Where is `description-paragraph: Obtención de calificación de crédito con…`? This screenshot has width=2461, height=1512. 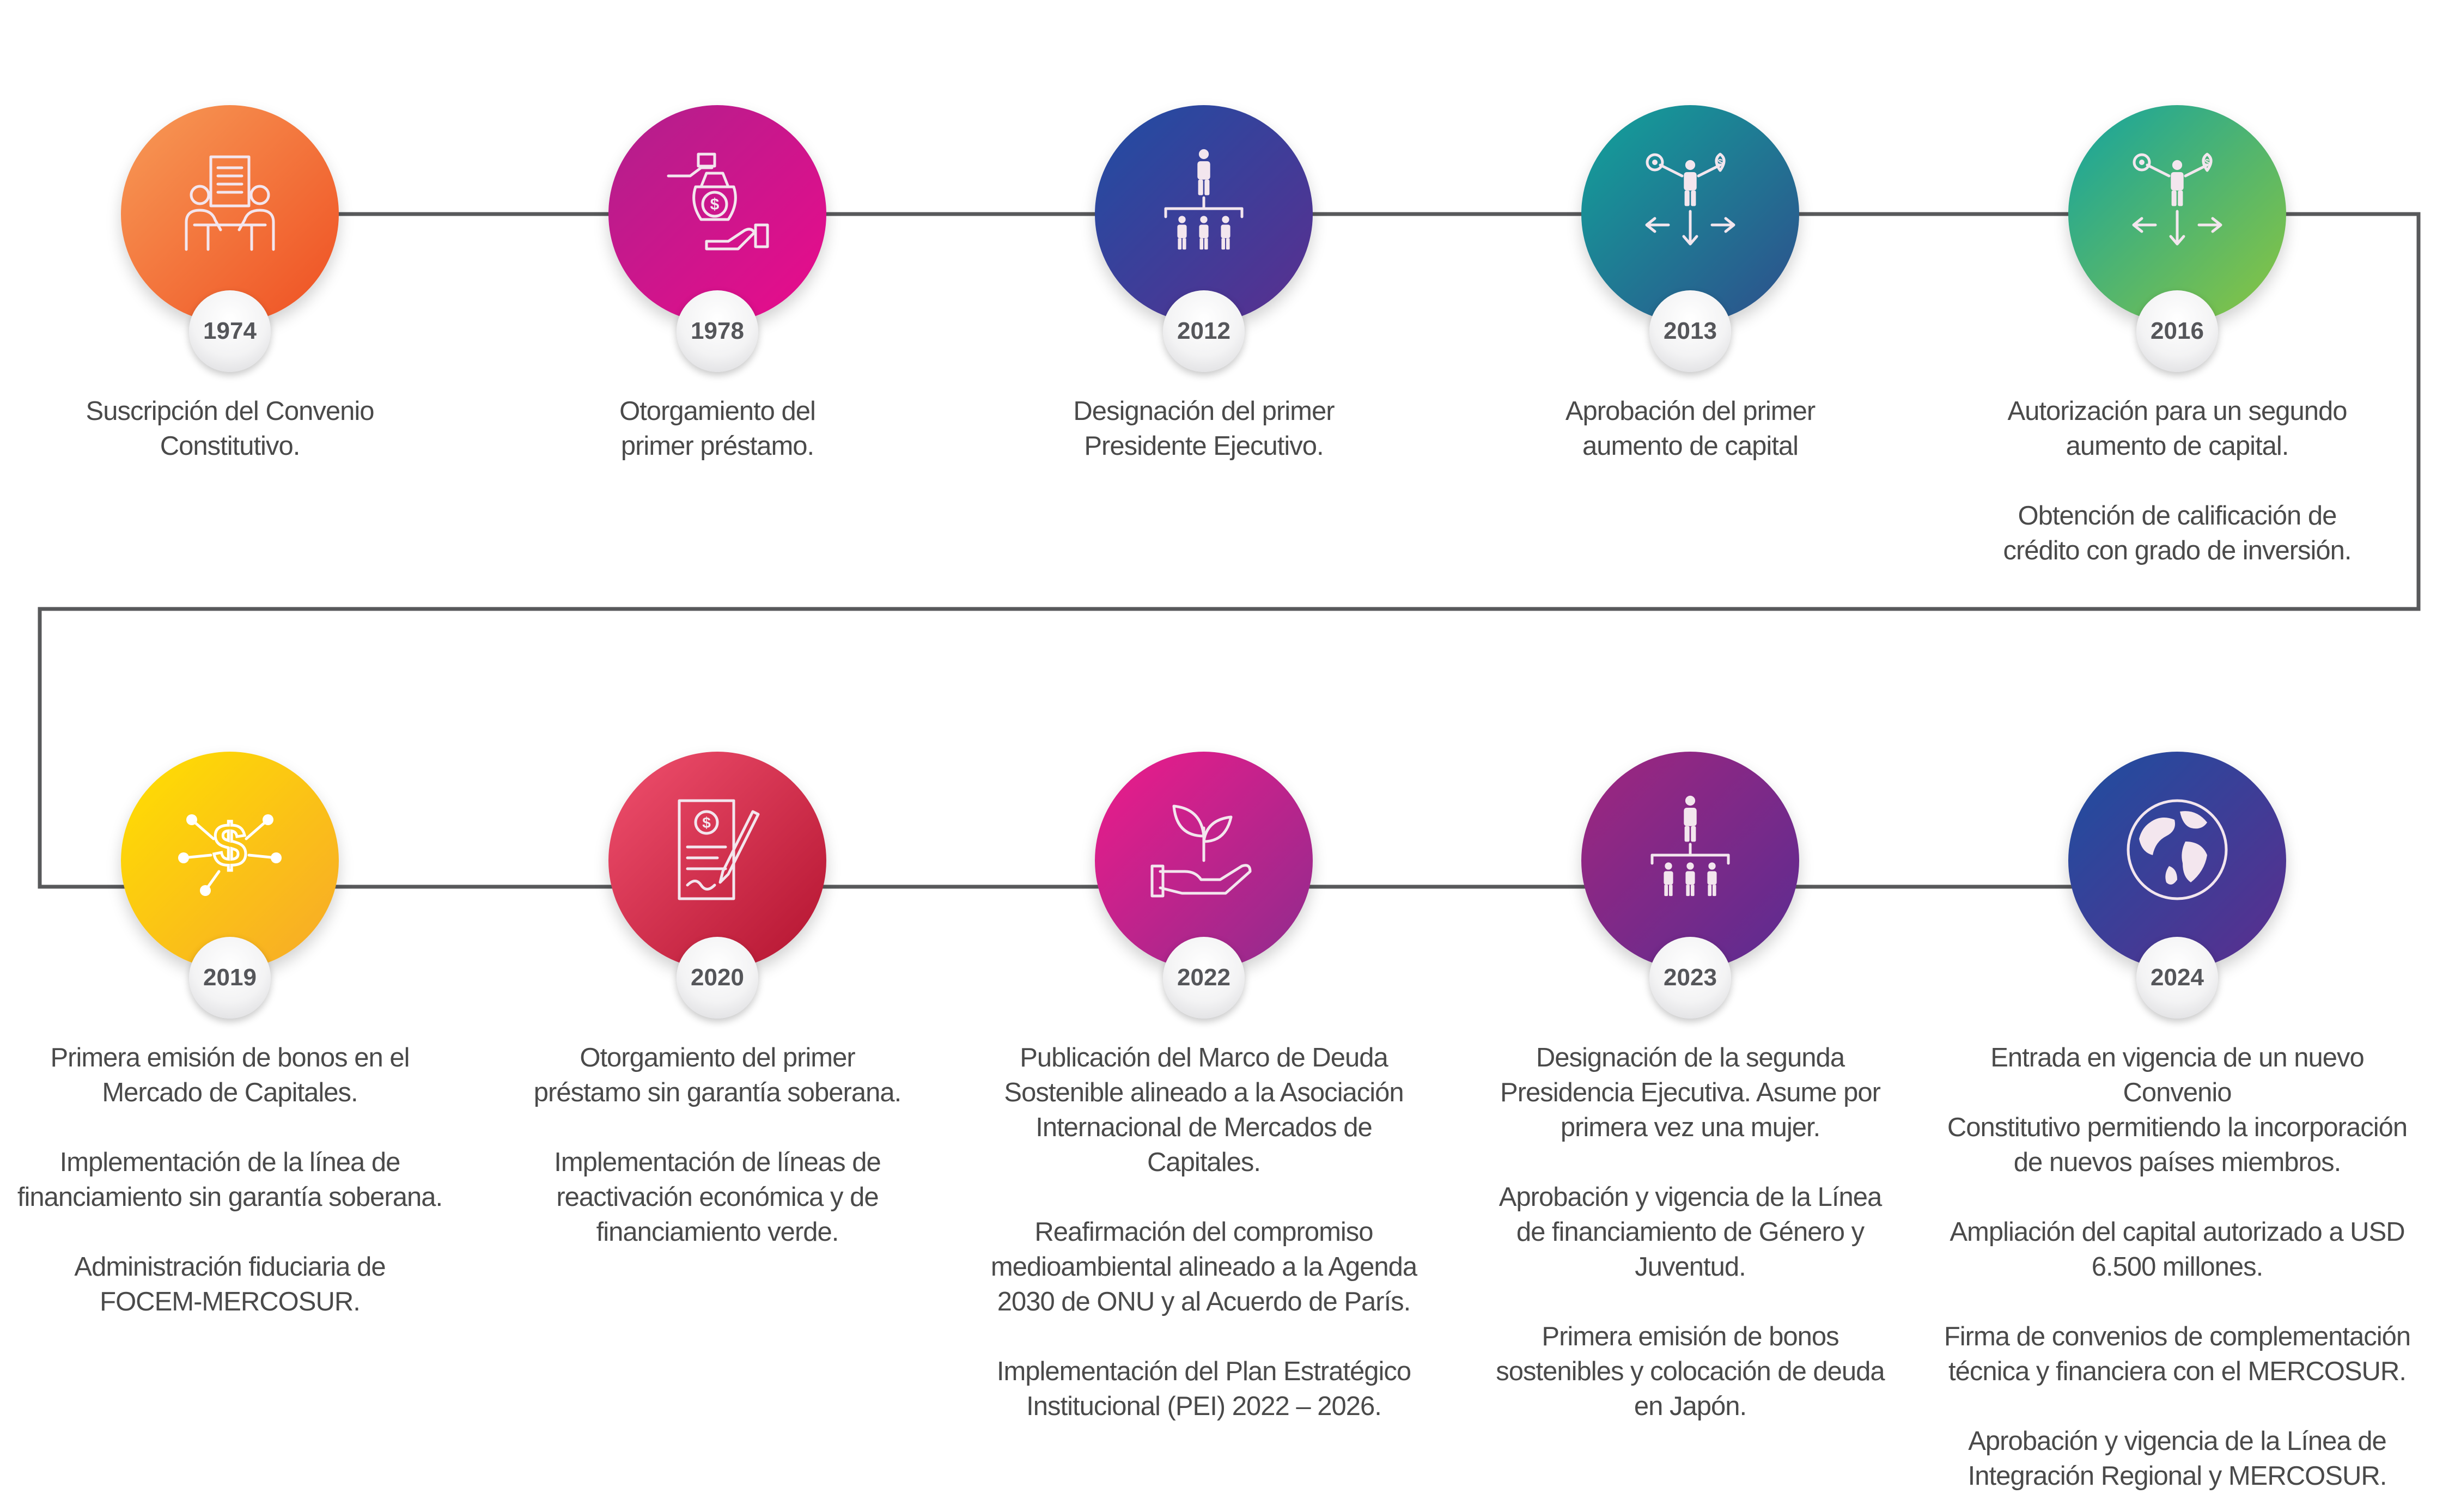 description-paragraph: Obtención de calificación de crédito con… is located at coordinates (2177, 533).